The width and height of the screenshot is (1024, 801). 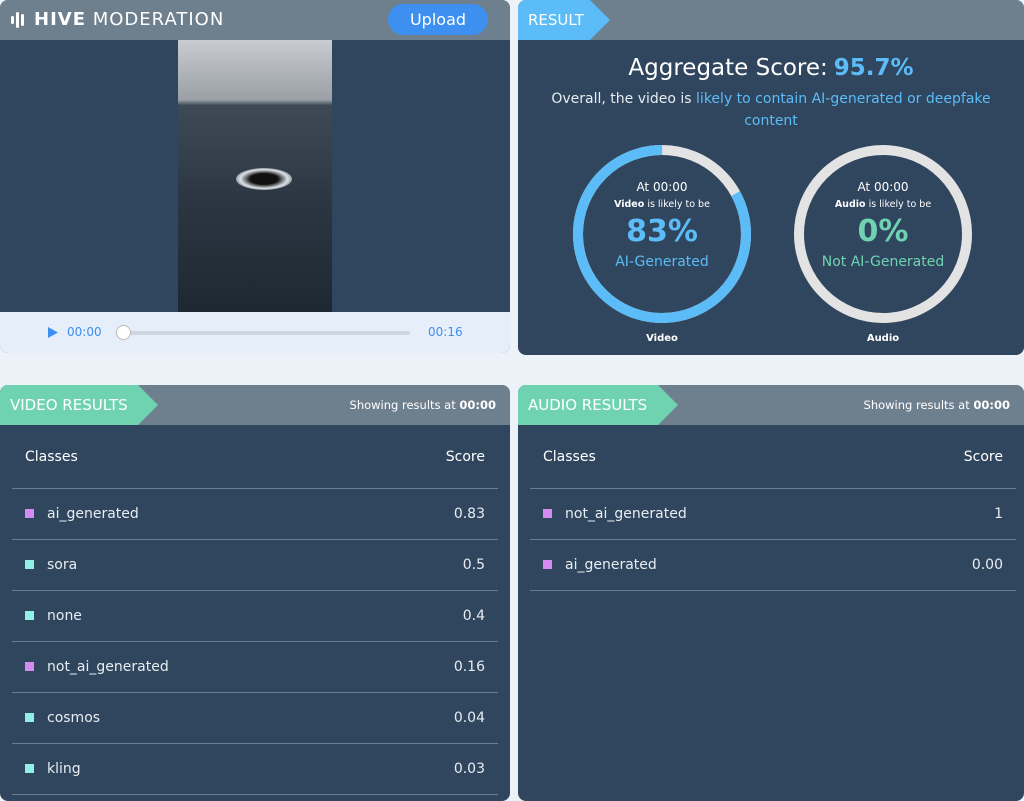 What do you see at coordinates (430, 667) in the screenshot?
I see `score-cell: 0.16` at bounding box center [430, 667].